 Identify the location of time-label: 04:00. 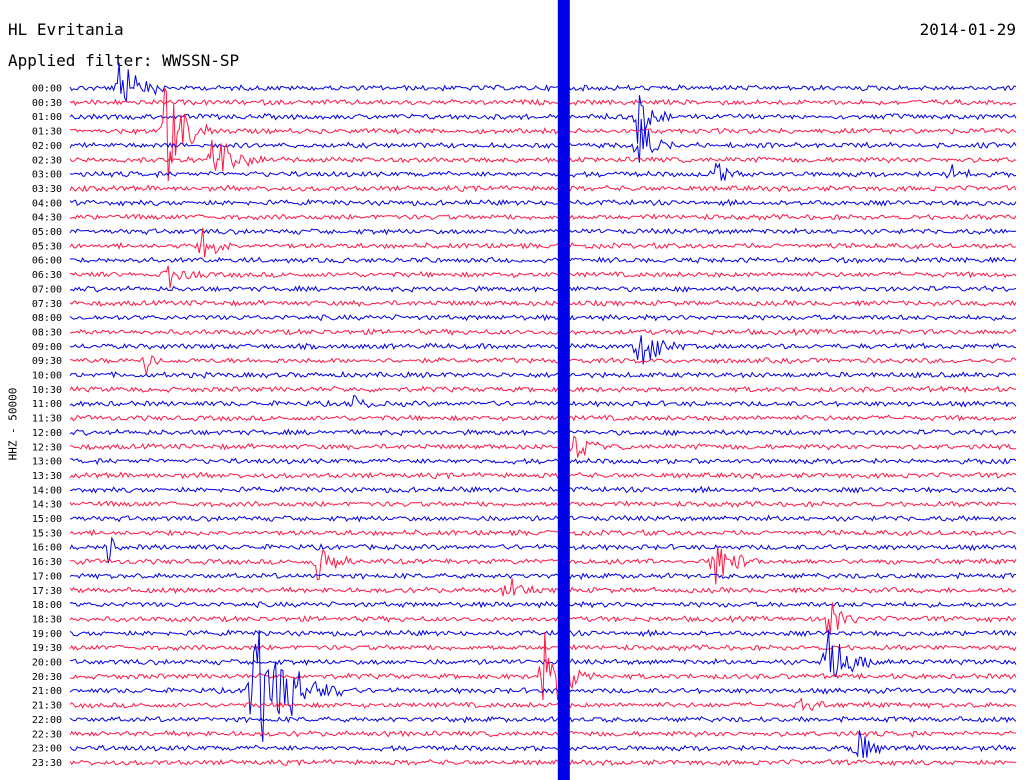
(47, 203).